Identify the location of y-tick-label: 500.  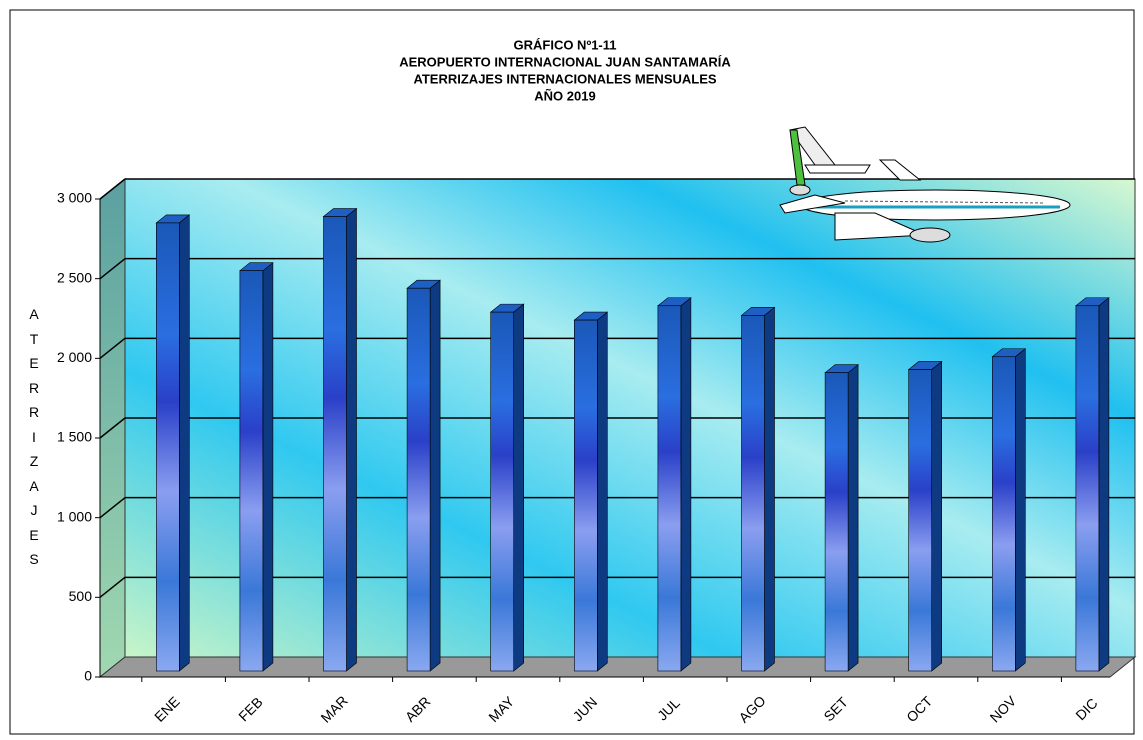
(81, 596).